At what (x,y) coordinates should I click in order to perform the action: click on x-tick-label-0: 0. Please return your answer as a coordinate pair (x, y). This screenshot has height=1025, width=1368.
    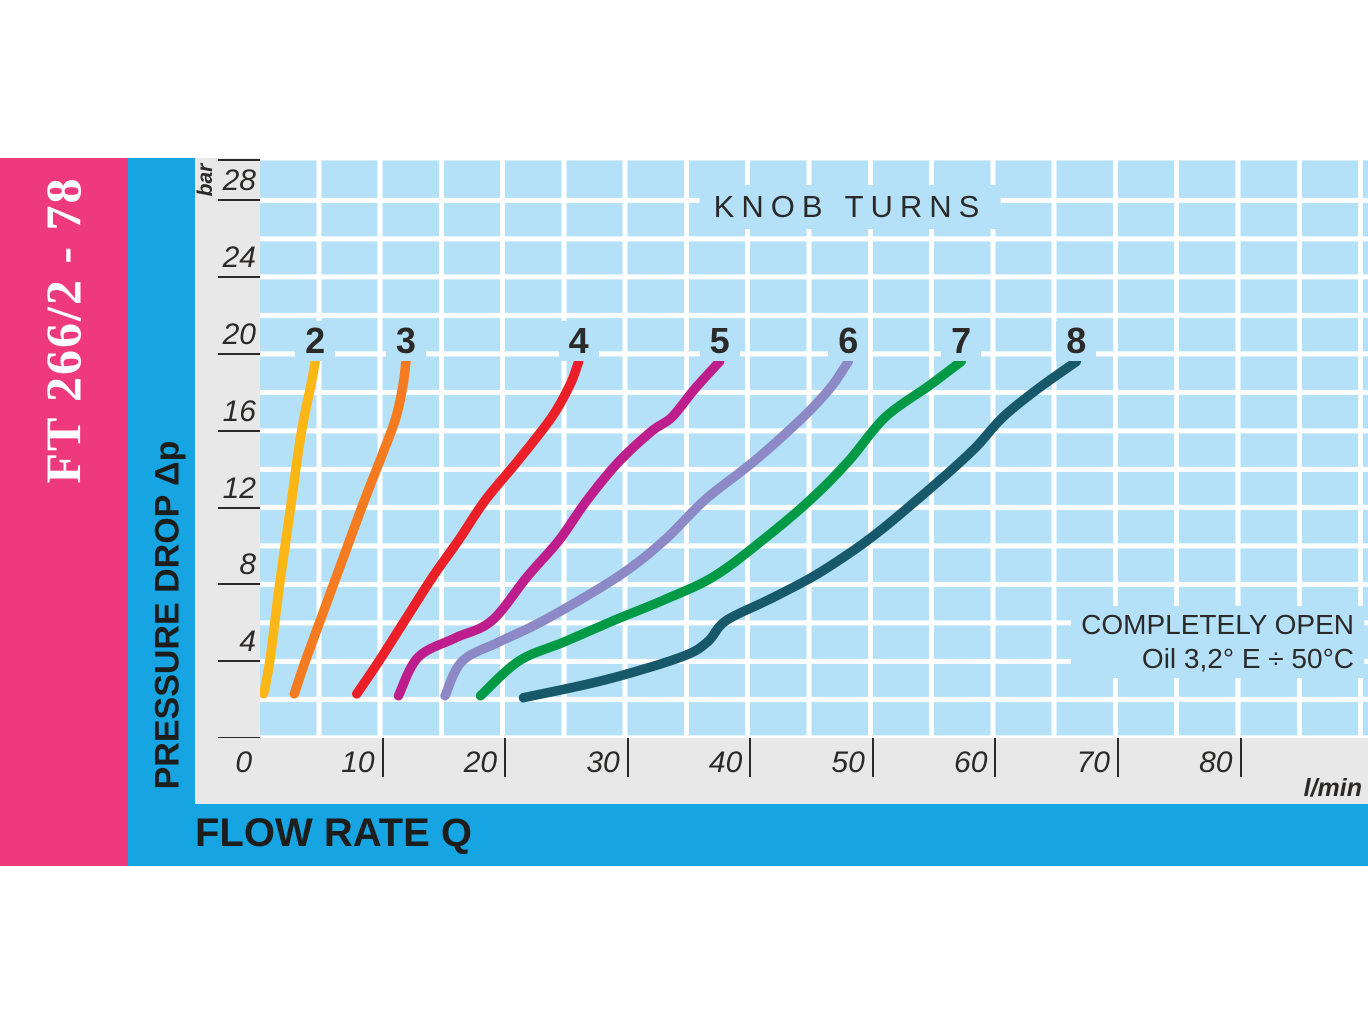
    Looking at the image, I should click on (243, 762).